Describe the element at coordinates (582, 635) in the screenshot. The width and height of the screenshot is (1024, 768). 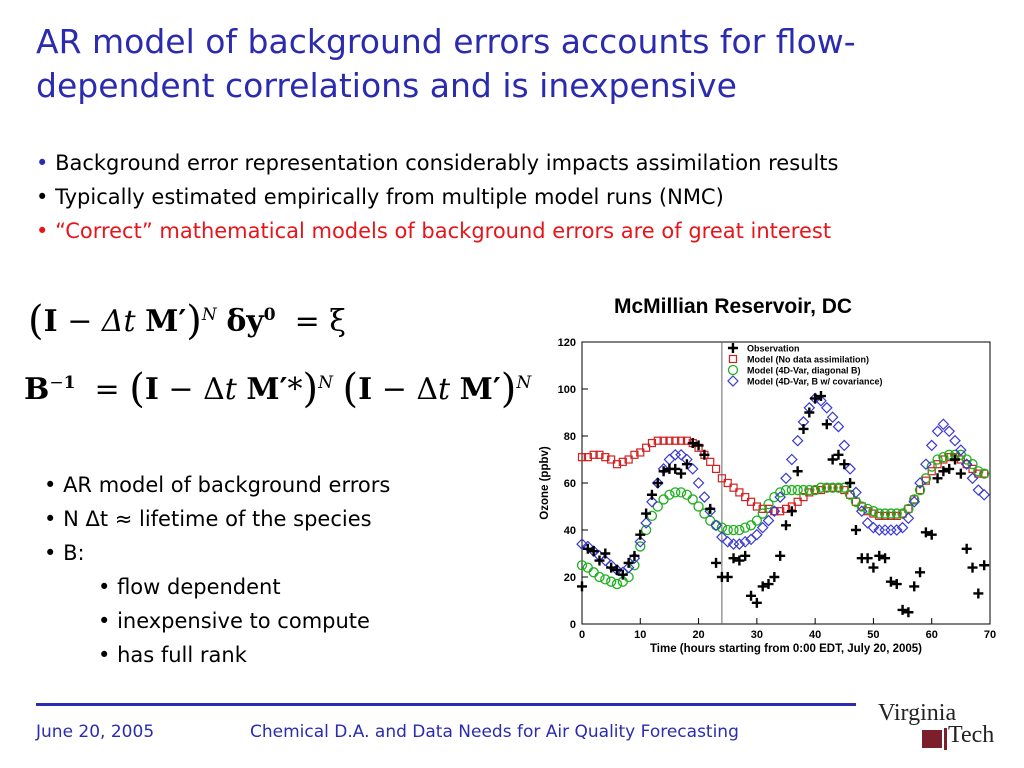
I see `x-tick-label: 0` at that location.